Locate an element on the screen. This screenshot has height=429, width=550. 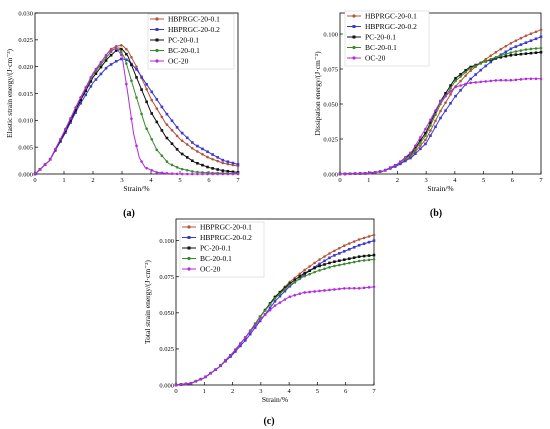
y-tick-label: 0.010 is located at coordinates (25, 121).